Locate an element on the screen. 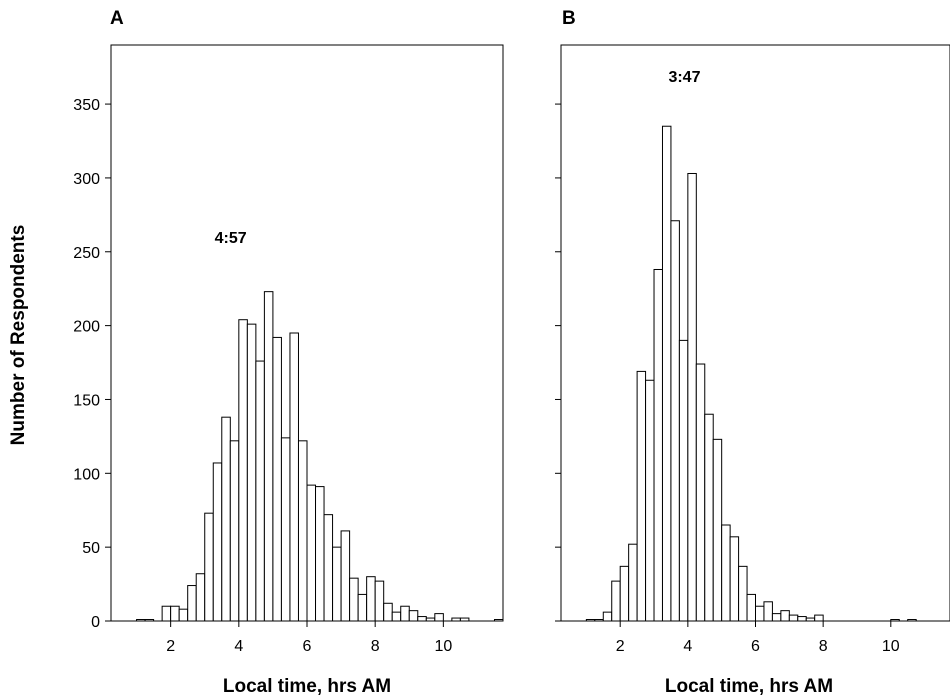  y-tick-label: 350 is located at coordinates (86, 105).